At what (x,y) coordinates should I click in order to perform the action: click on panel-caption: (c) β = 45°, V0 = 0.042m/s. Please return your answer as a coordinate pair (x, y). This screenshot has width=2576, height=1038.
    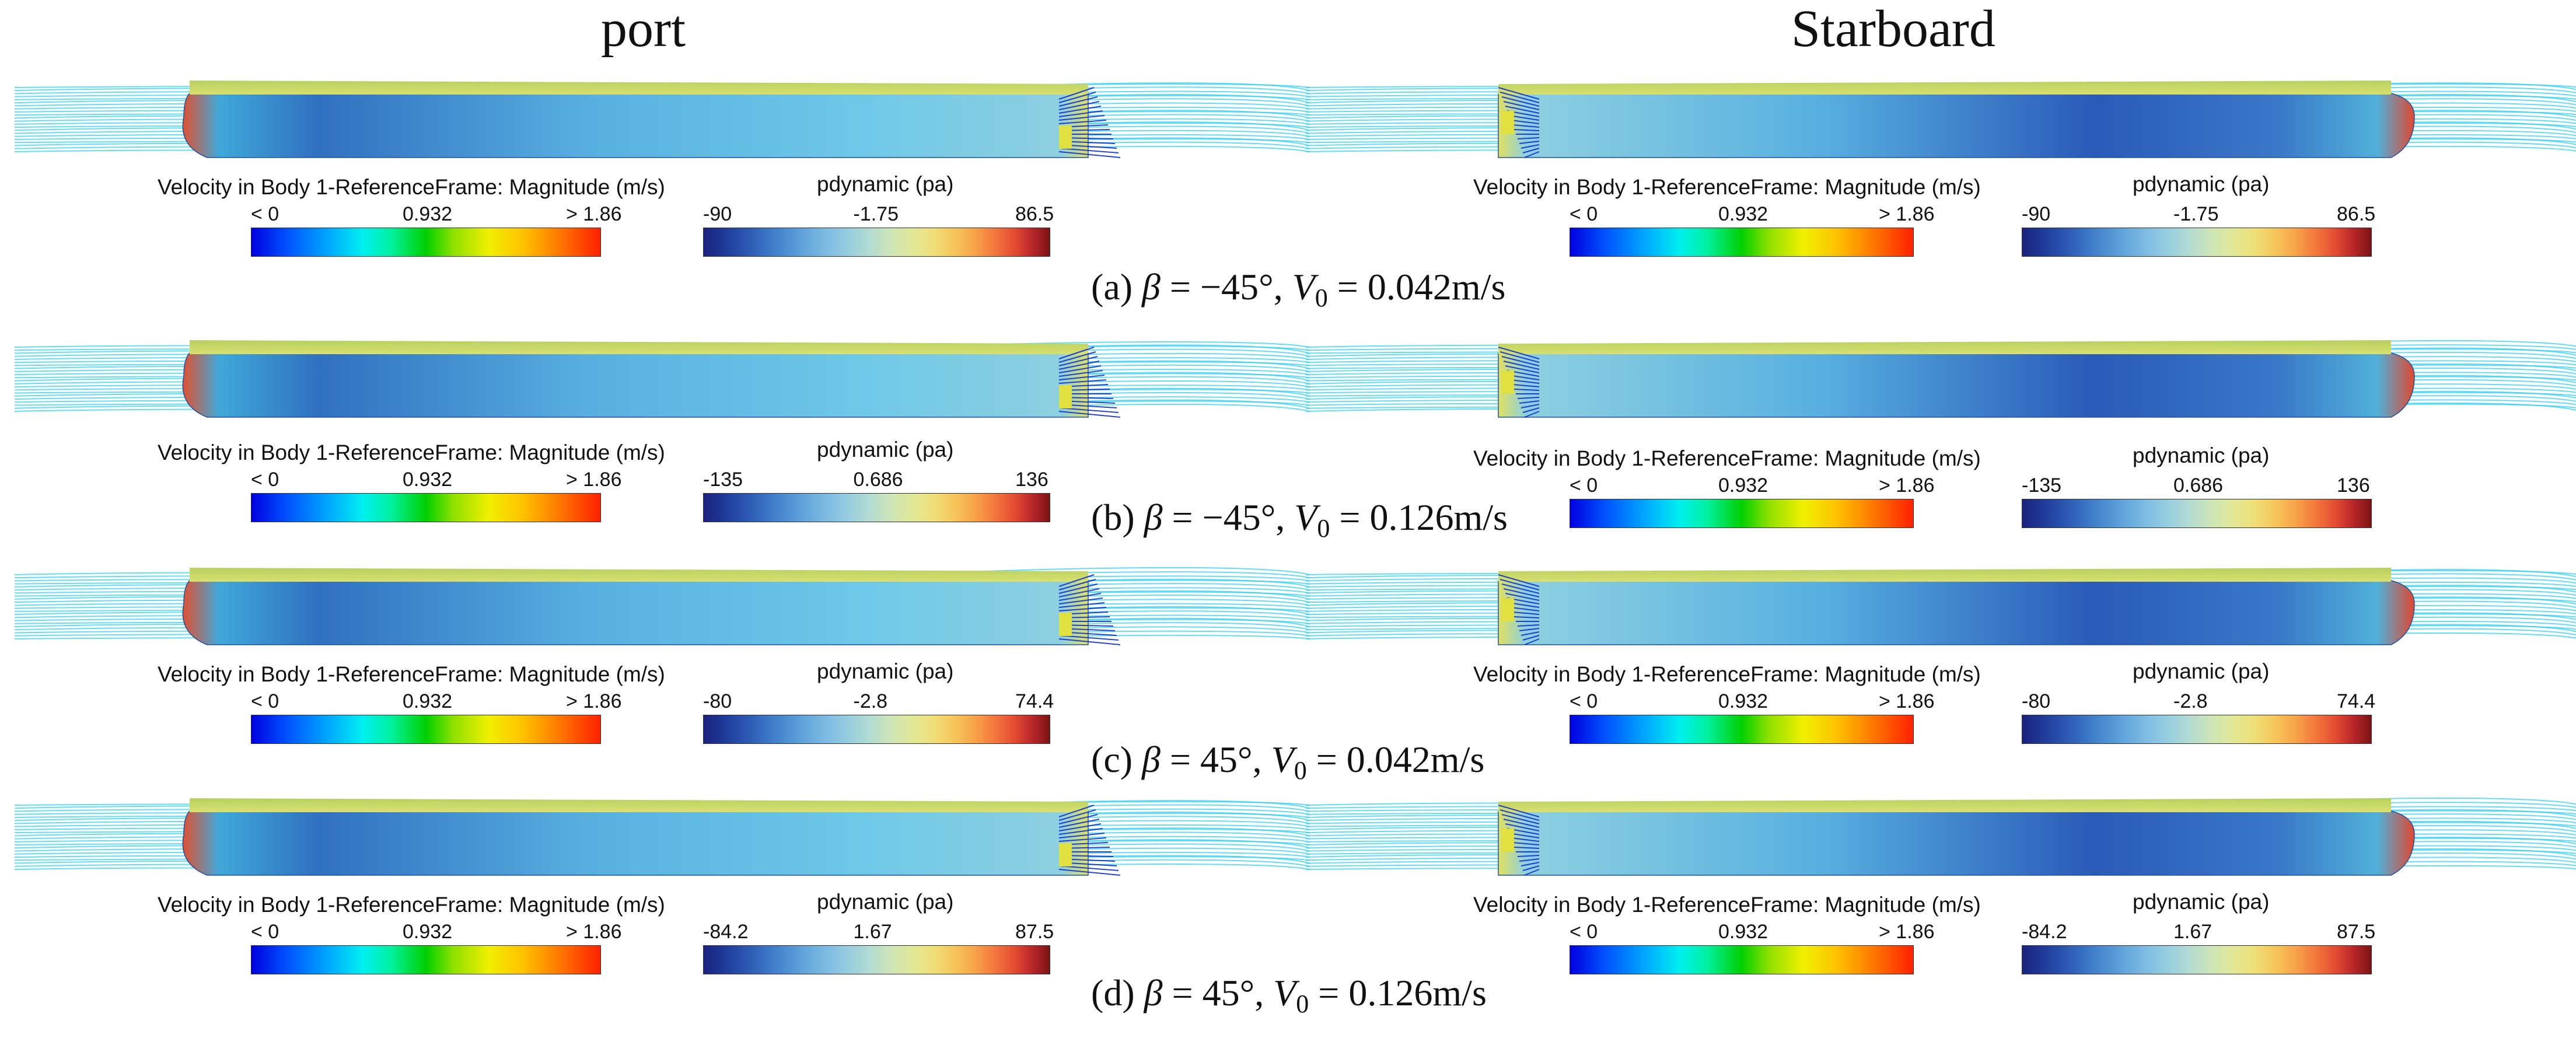
    Looking at the image, I should click on (1287, 761).